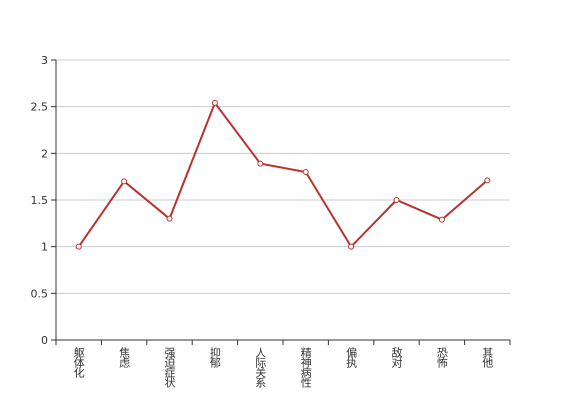 Image resolution: width=567 pixels, height=400 pixels. What do you see at coordinates (78, 363) in the screenshot?
I see `x-tick-label: 躯体化` at bounding box center [78, 363].